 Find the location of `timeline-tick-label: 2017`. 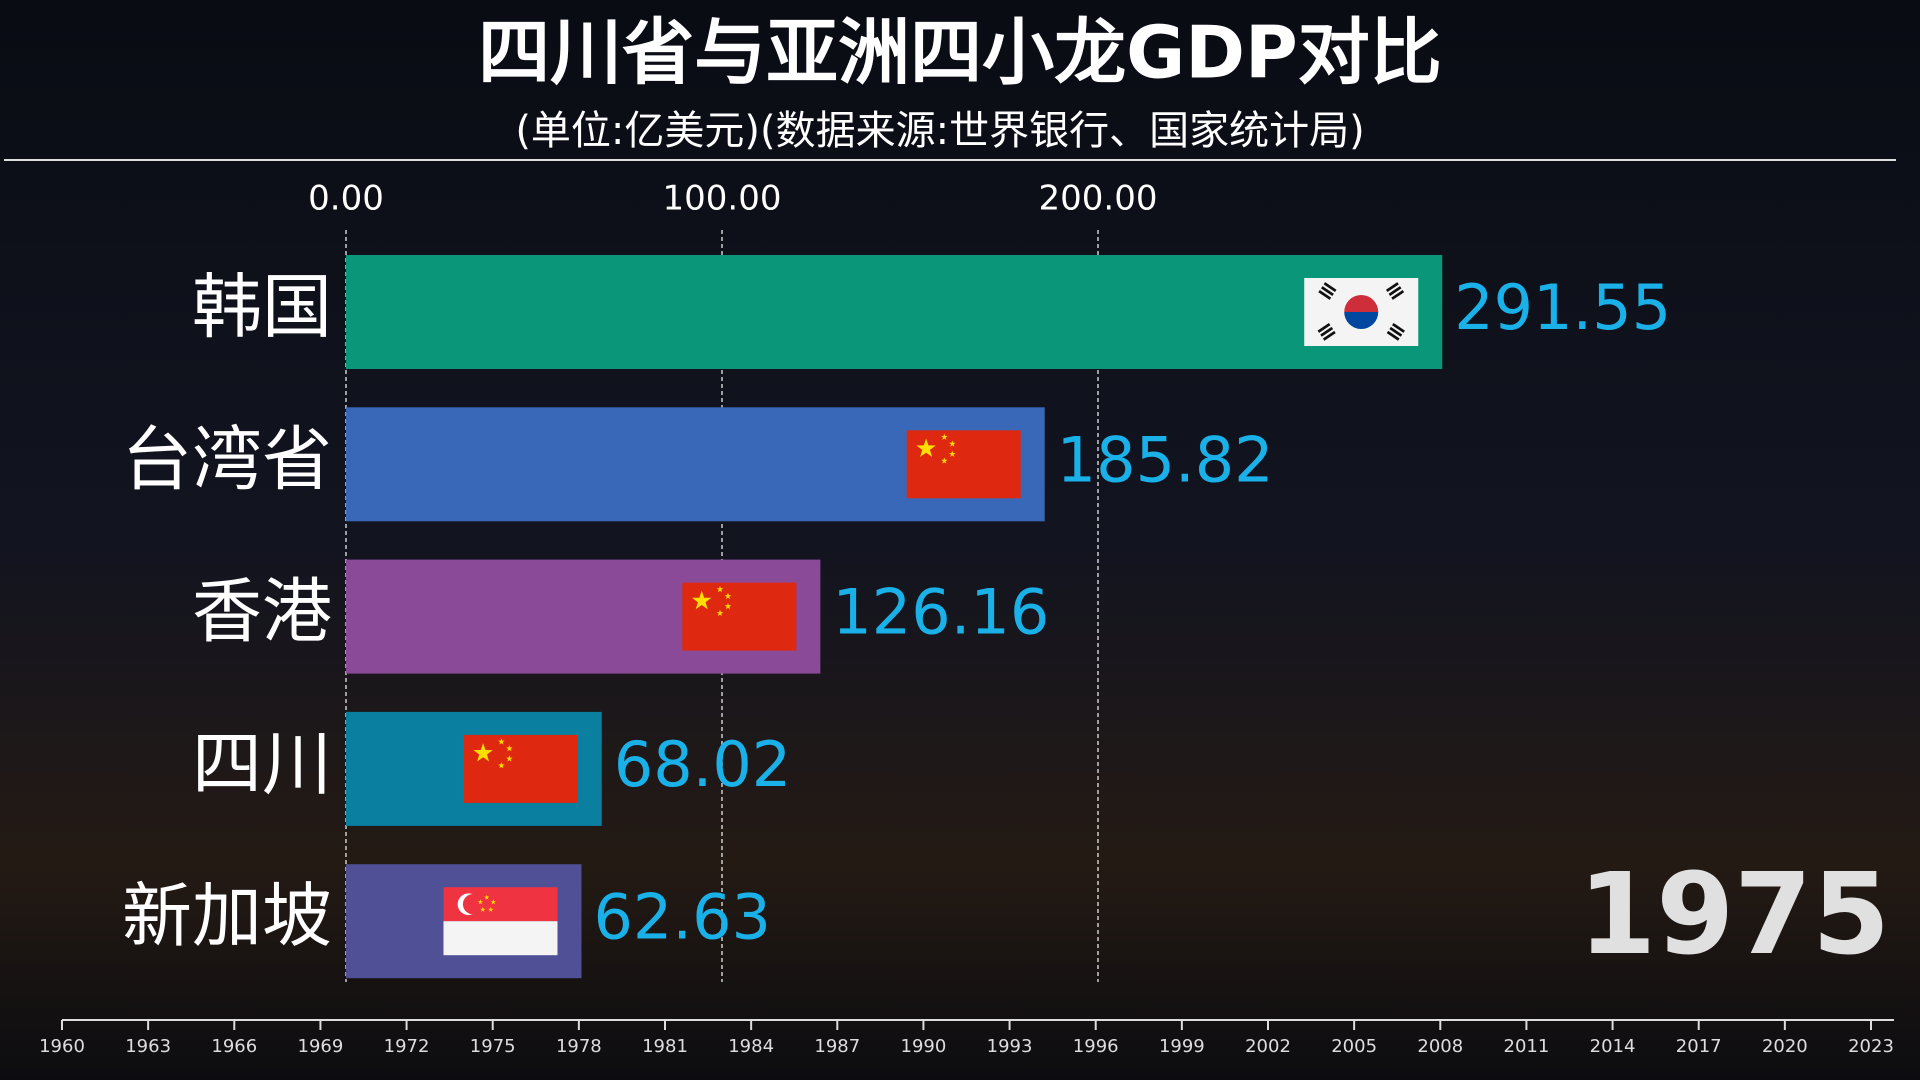

timeline-tick-label: 2017 is located at coordinates (1699, 1046).